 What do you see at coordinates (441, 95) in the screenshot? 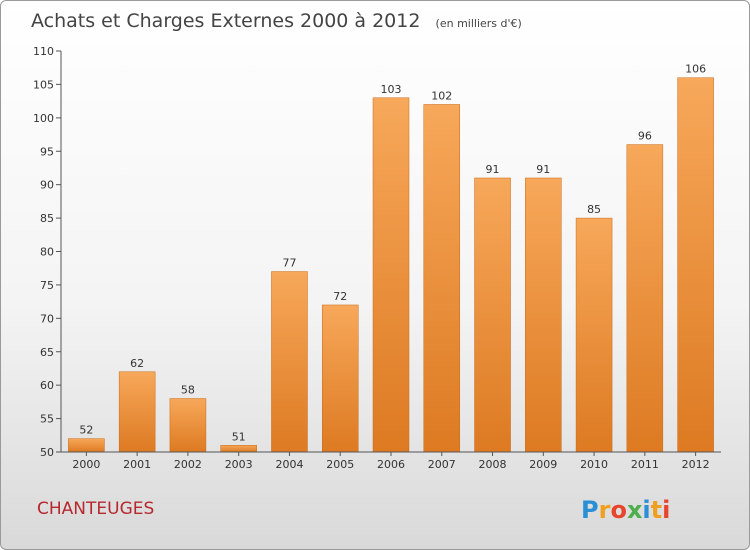
I see `data-label: 102` at bounding box center [441, 95].